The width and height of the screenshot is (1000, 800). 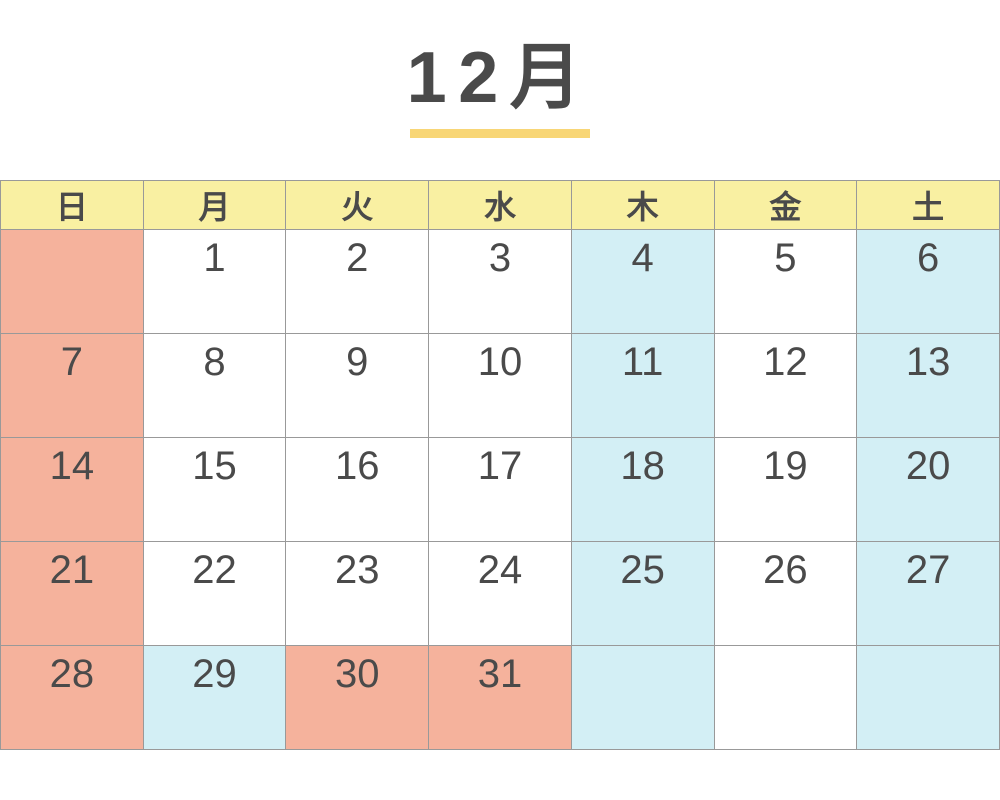 I want to click on weekday-header-tuesday: 火, so click(x=357, y=205).